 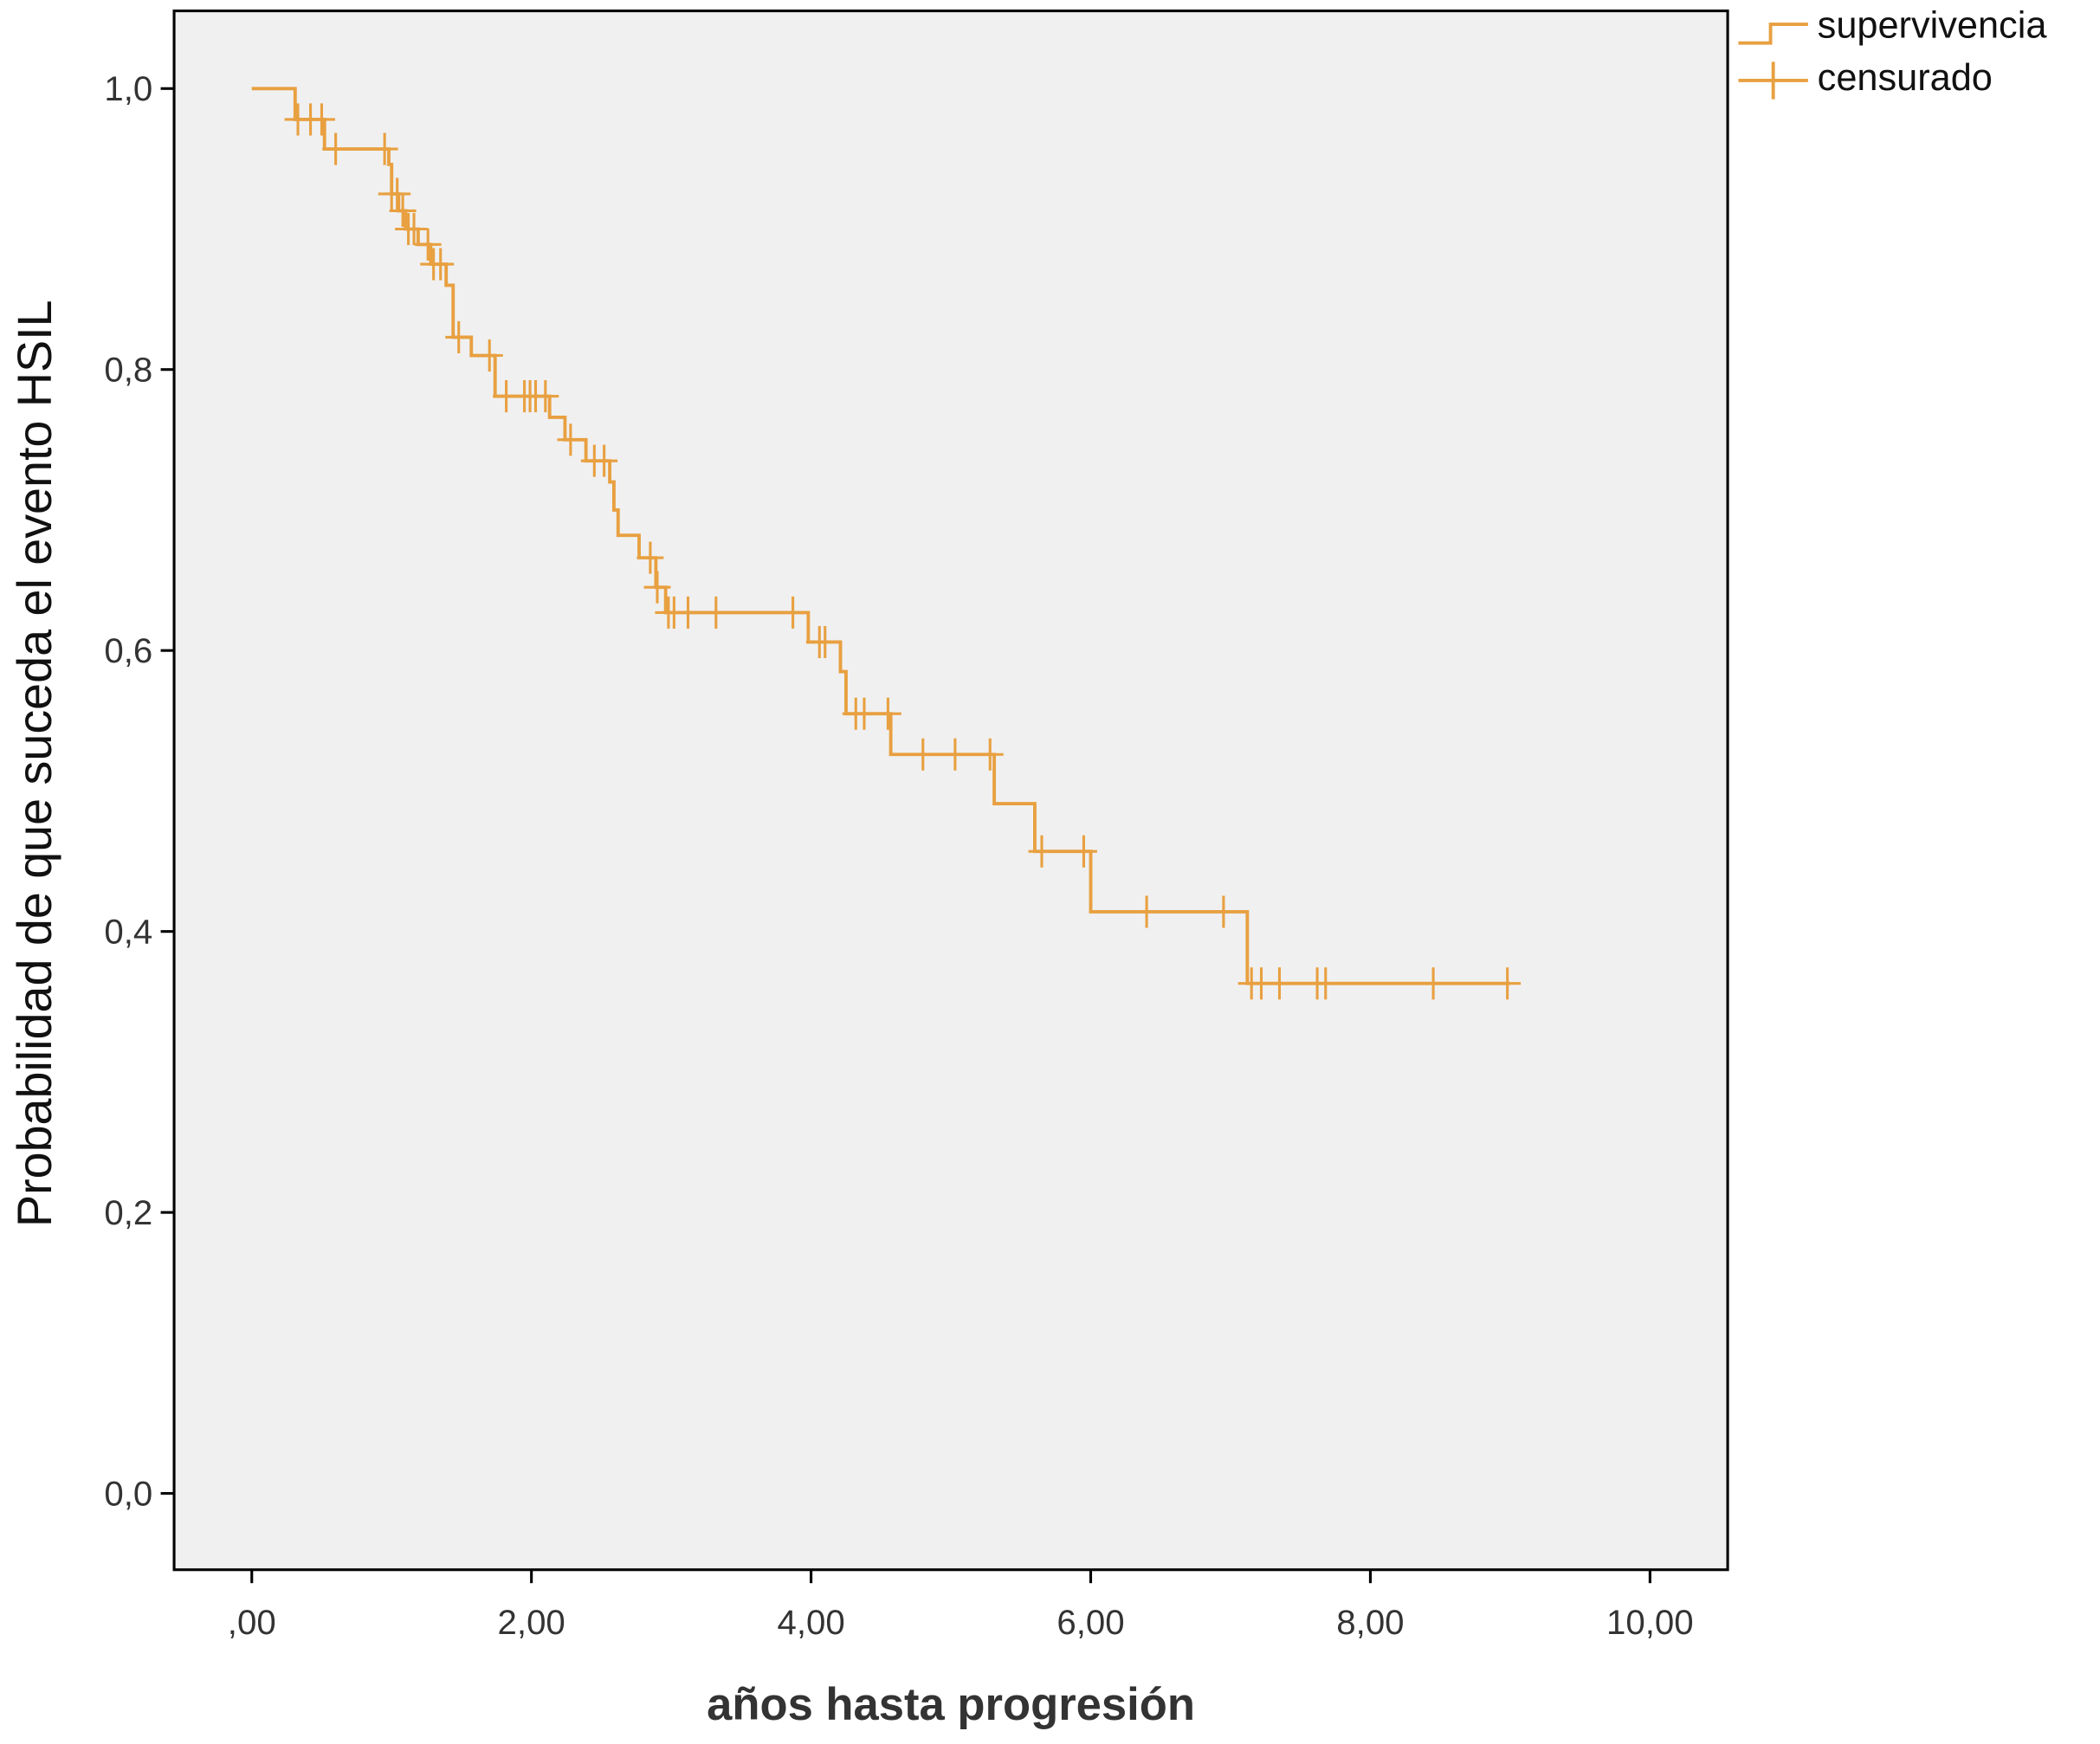 What do you see at coordinates (252, 1622) in the screenshot?
I see `x-tick-label: ,00` at bounding box center [252, 1622].